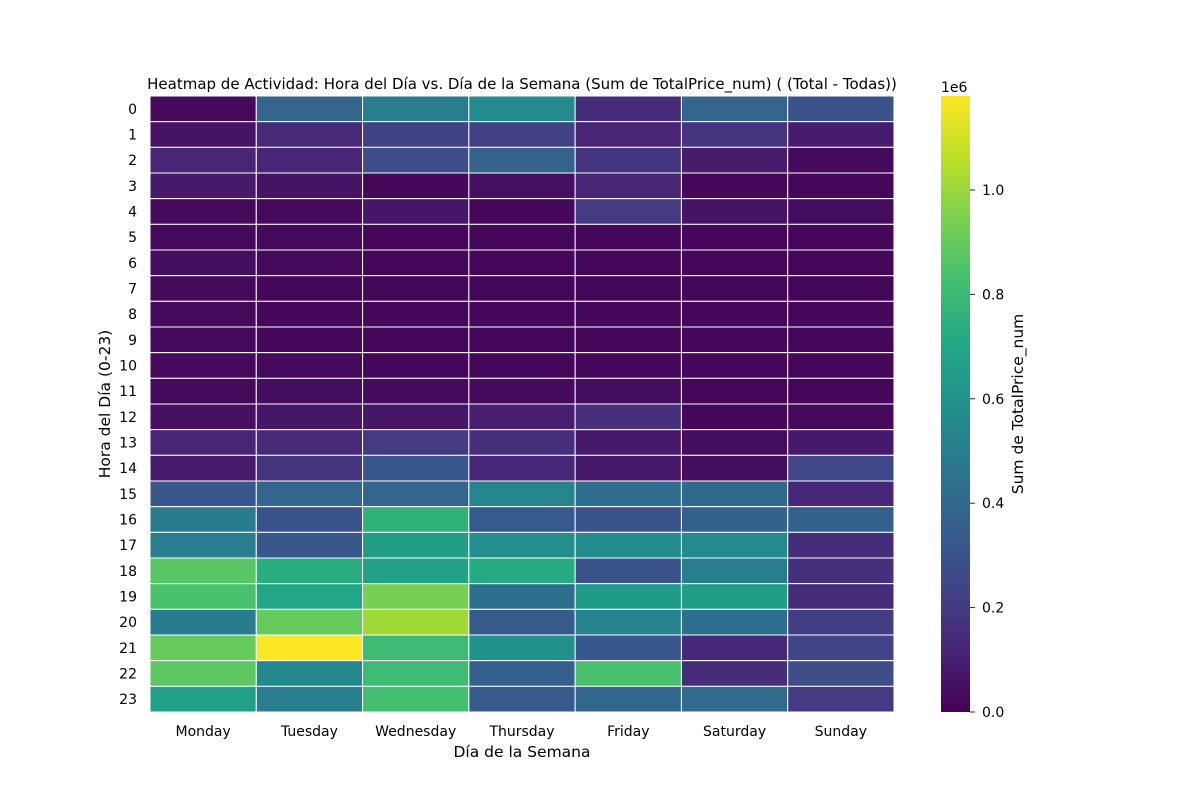  What do you see at coordinates (993, 400) in the screenshot?
I see `colorbar-tick-label: 0.6` at bounding box center [993, 400].